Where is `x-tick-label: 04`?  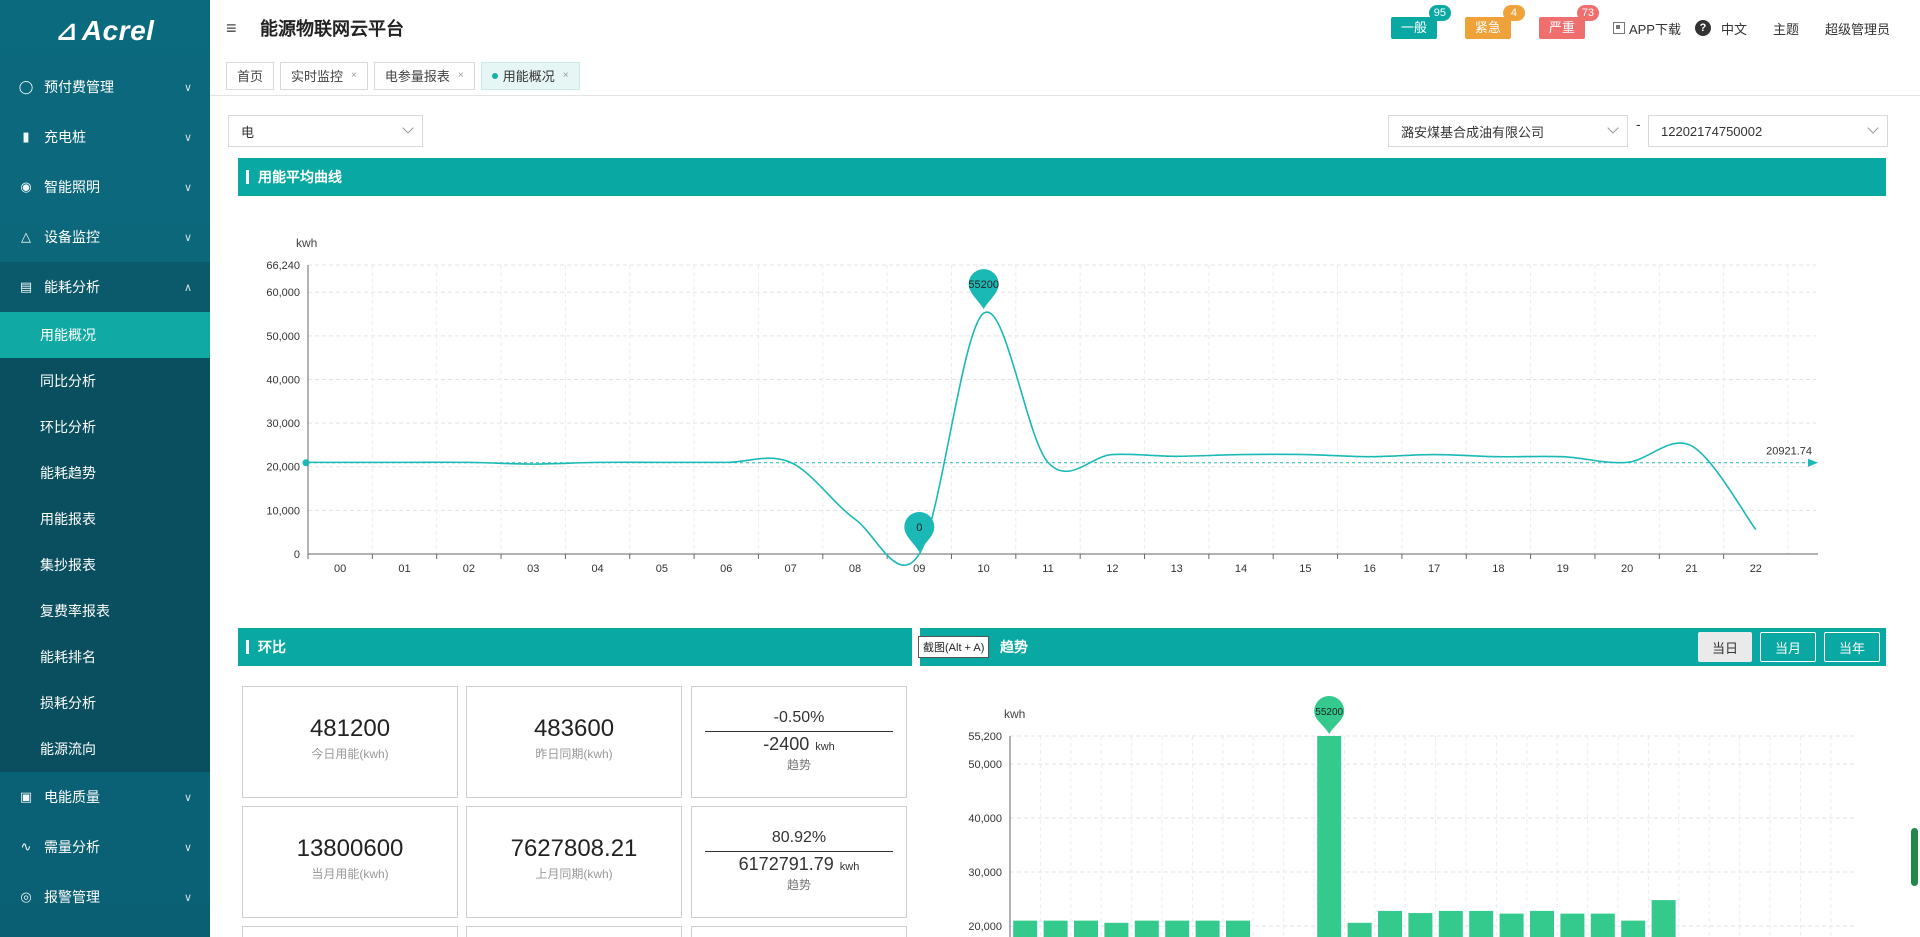 x-tick-label: 04 is located at coordinates (597, 569).